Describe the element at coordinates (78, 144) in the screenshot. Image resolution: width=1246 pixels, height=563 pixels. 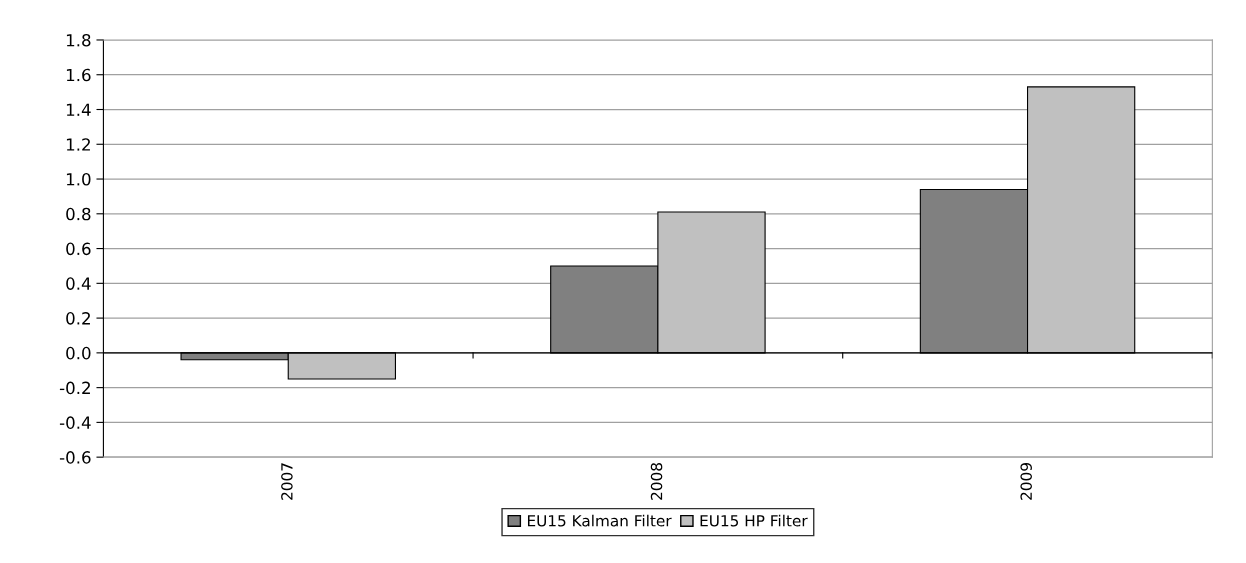
I see `y-tick-label: 1.2` at that location.